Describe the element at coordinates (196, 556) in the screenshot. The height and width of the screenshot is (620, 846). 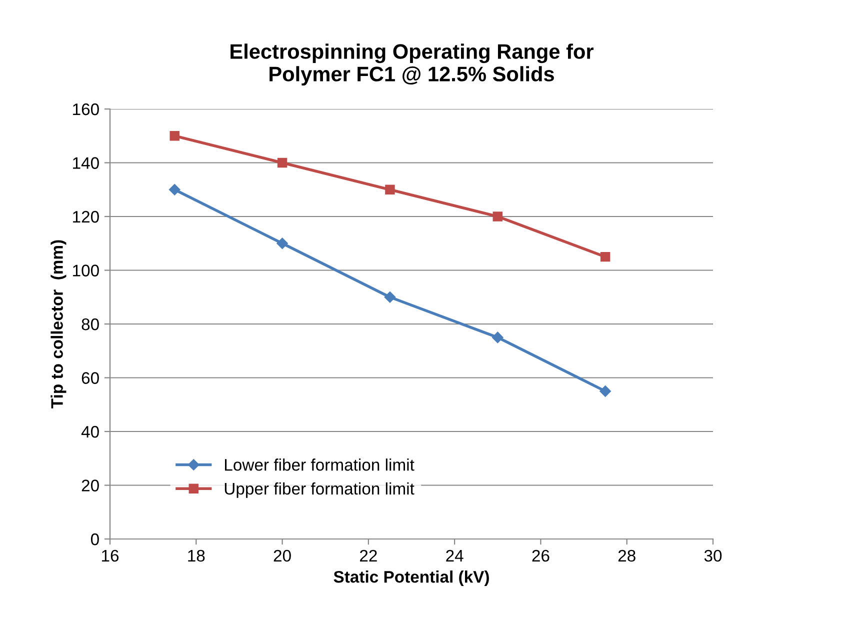
I see `x-tick-label: 18` at that location.